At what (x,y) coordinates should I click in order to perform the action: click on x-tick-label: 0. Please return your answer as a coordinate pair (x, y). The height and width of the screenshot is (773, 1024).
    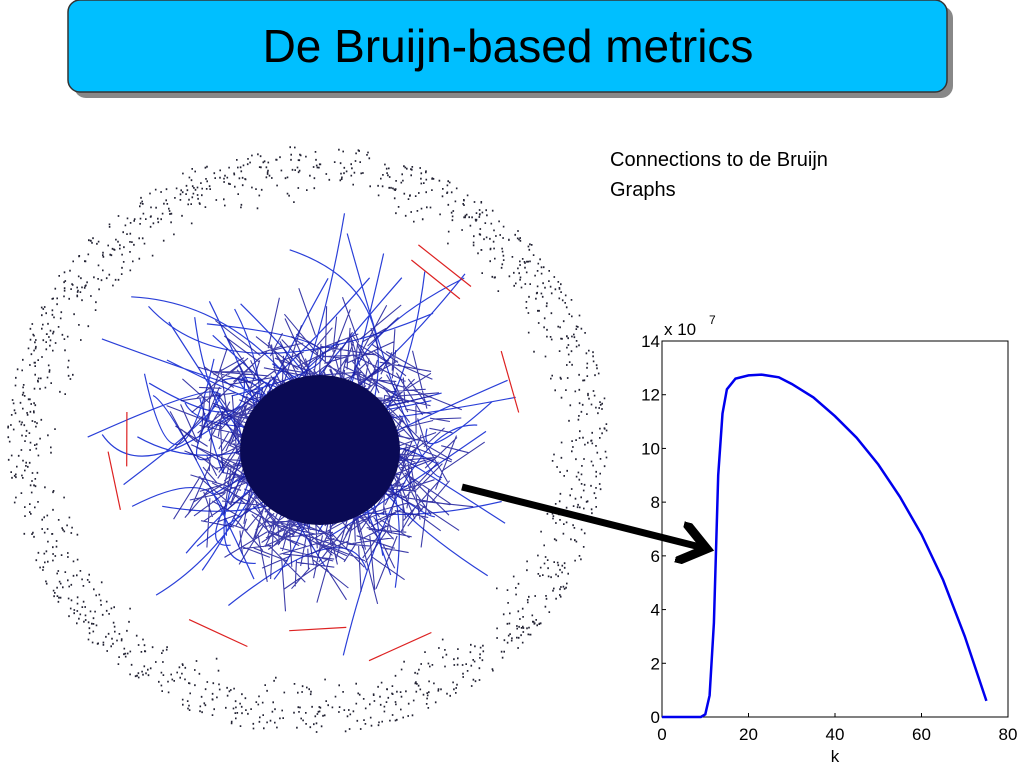
    Looking at the image, I should click on (661, 734).